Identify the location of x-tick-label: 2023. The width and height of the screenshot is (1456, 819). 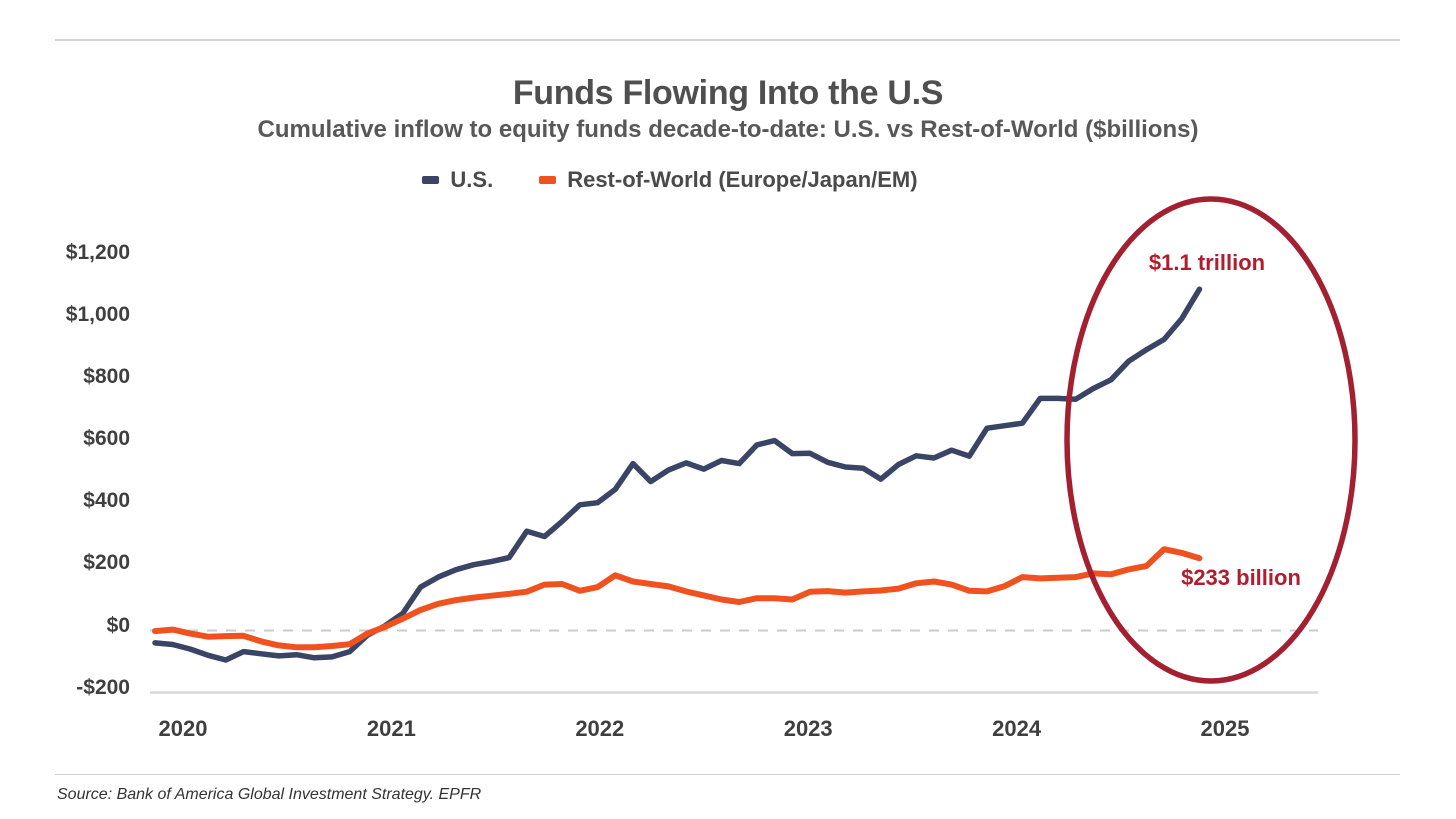
(808, 728).